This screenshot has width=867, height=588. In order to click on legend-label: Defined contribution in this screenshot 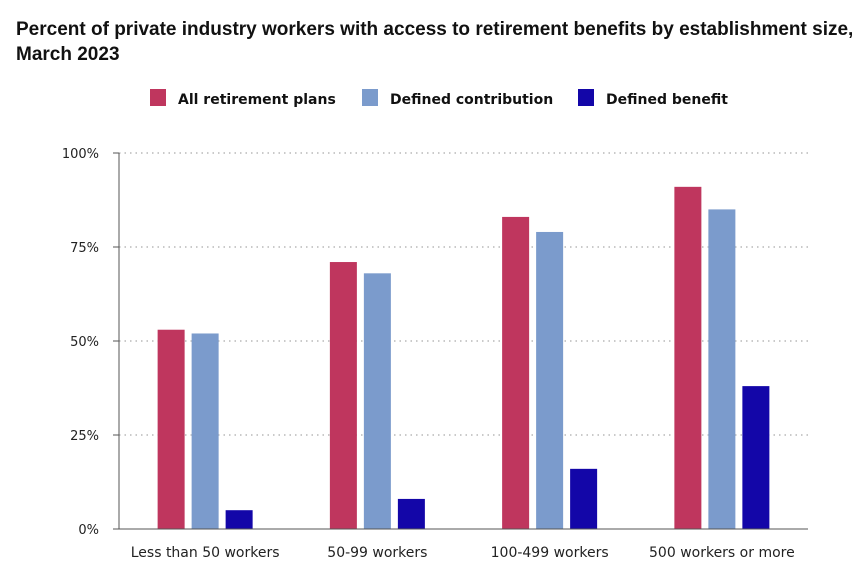, I will do `click(471, 100)`.